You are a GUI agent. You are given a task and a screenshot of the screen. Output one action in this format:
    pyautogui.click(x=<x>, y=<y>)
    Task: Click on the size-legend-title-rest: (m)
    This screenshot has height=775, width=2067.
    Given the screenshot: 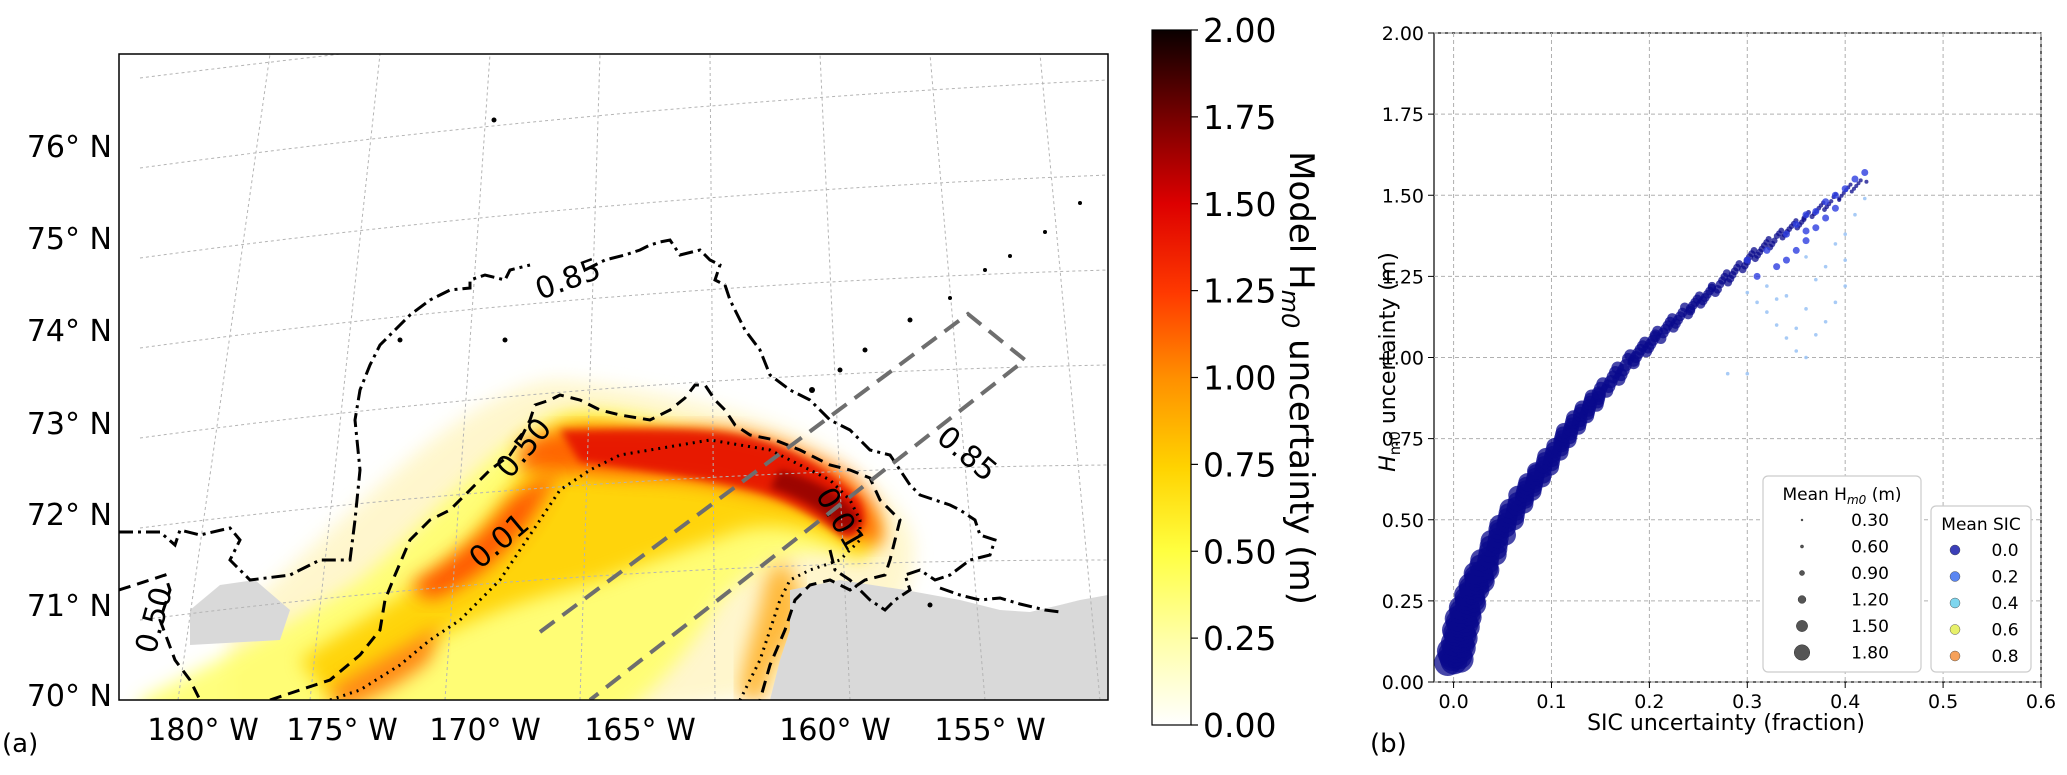 What is the action you would take?
    pyautogui.click(x=1883, y=495)
    